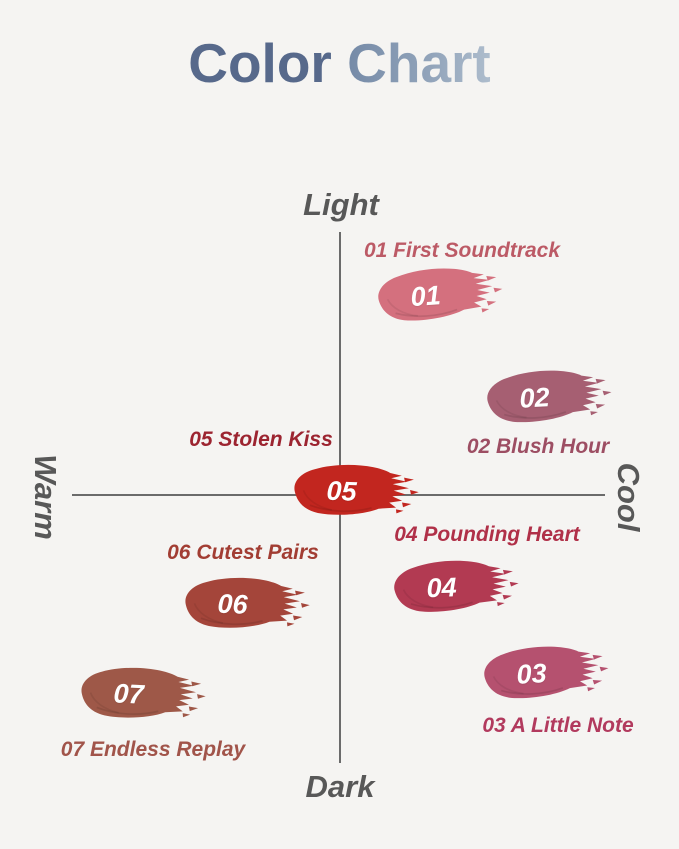 The image size is (679, 849). Describe the element at coordinates (462, 250) in the screenshot. I see `shade-name-01: 01 First Soundtrack` at that location.